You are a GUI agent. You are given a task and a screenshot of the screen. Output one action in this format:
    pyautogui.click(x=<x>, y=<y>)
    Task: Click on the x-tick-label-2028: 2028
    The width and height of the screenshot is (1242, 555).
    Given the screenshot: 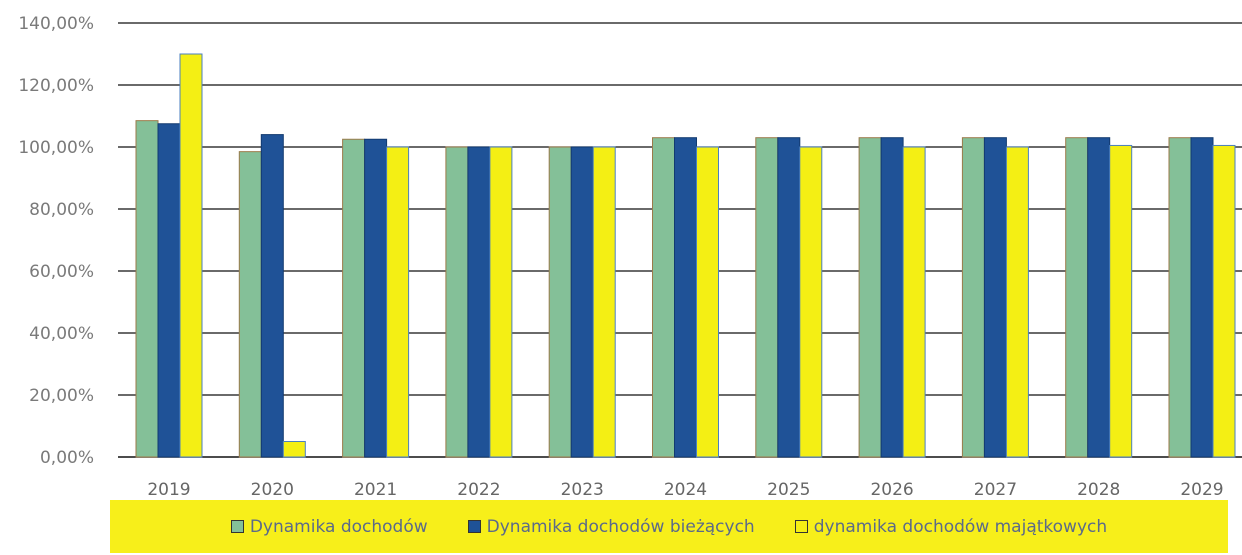 What is the action you would take?
    pyautogui.click(x=1098, y=490)
    